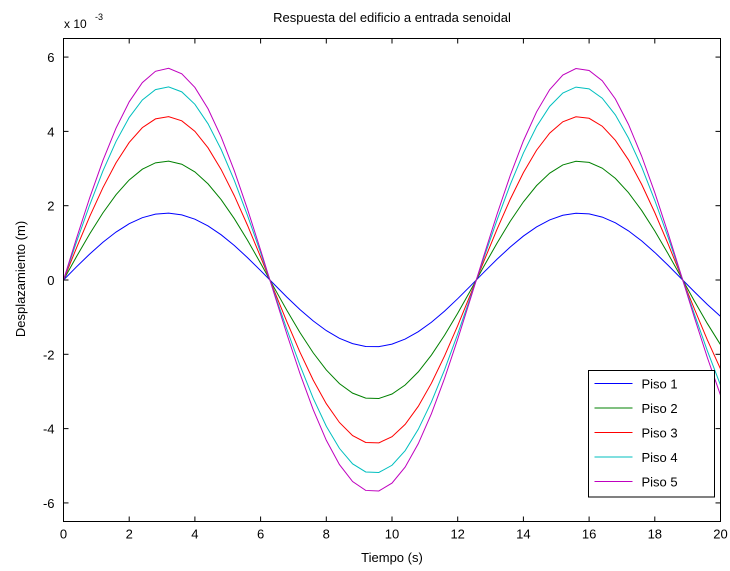  Describe the element at coordinates (194, 534) in the screenshot. I see `x-tick-label: 4` at that location.